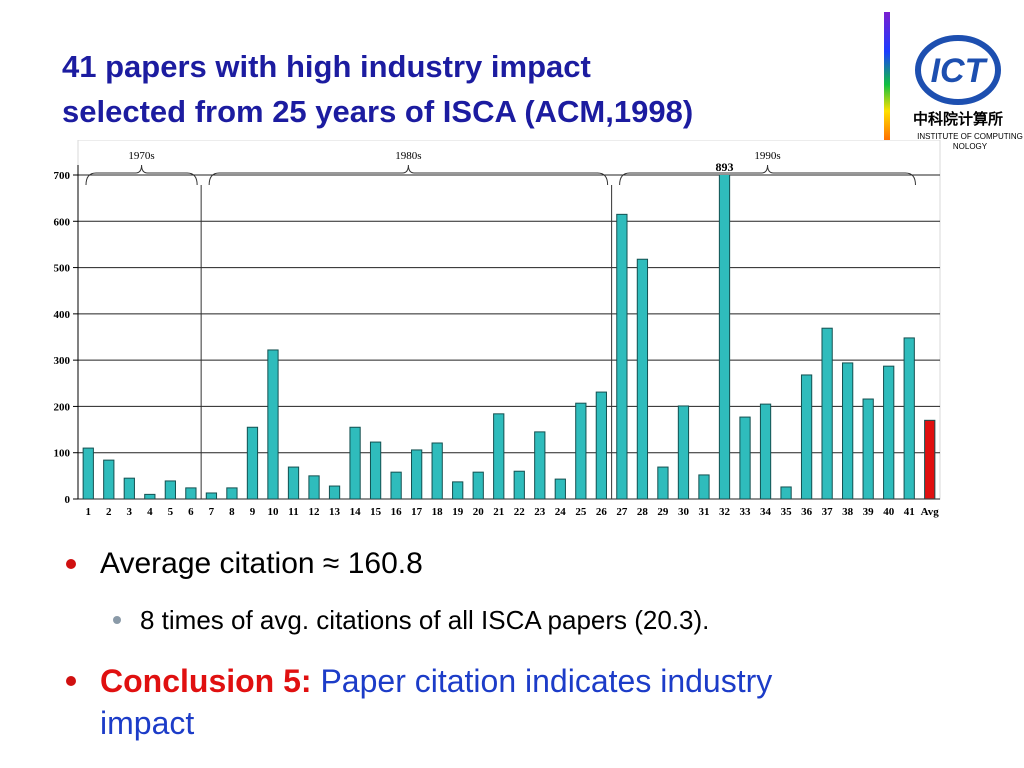 This screenshot has width=1024, height=768. I want to click on logo-text: NOLOGY, so click(970, 146).